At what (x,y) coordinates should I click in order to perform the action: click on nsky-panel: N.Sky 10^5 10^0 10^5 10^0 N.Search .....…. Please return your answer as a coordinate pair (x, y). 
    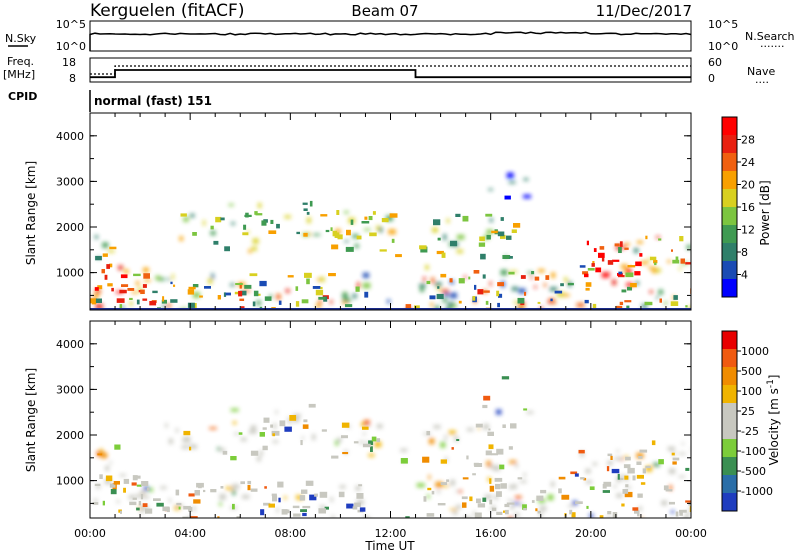
    Looking at the image, I should click on (400, 35).